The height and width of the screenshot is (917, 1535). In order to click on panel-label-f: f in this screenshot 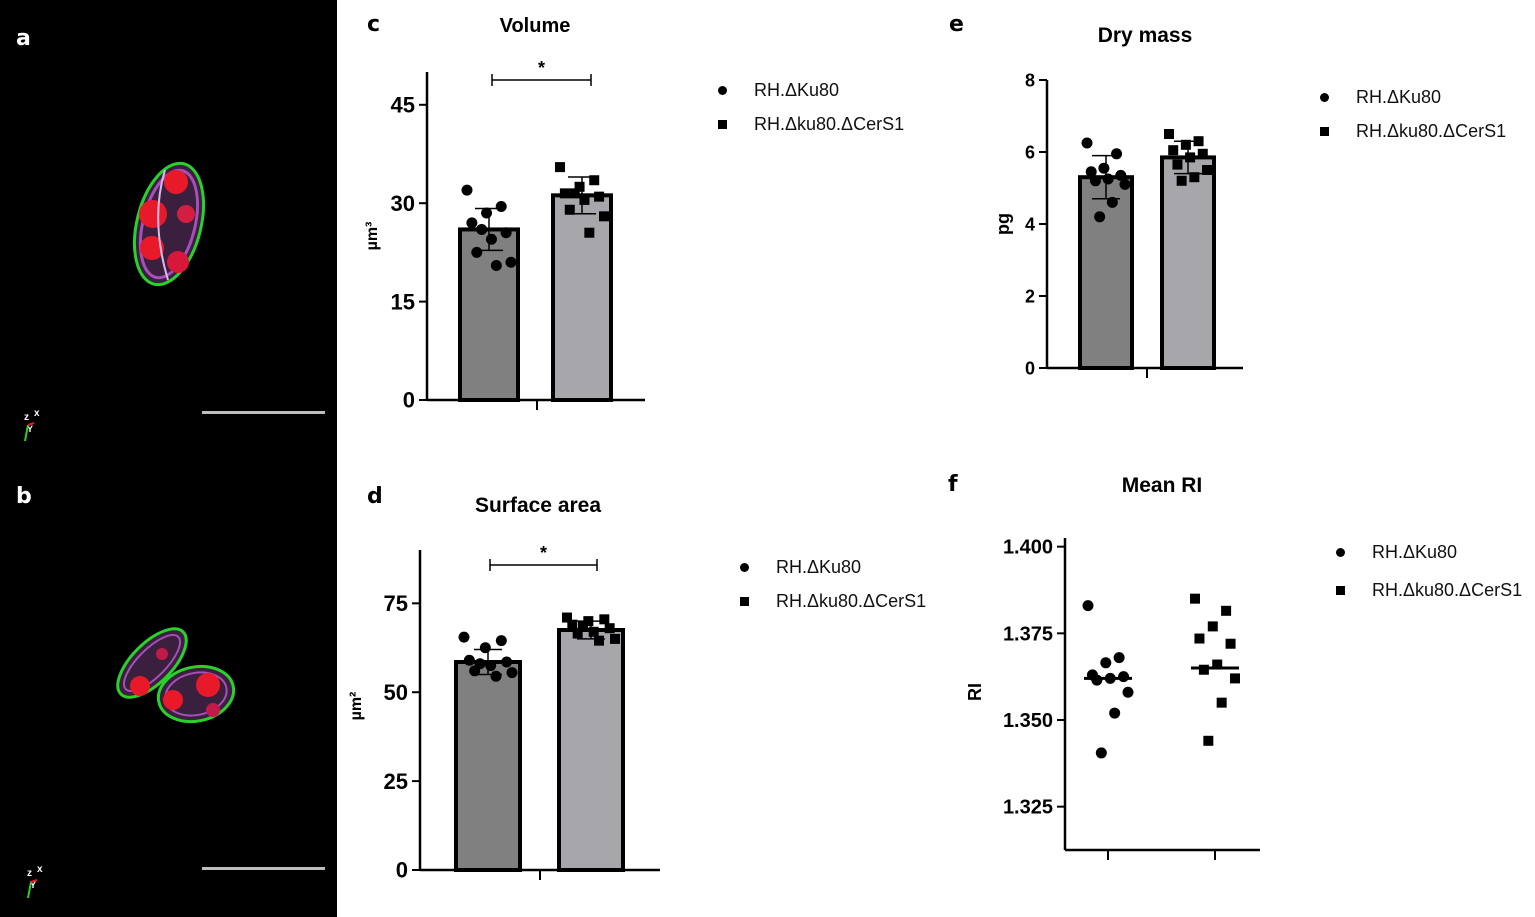, I will do `click(953, 484)`.